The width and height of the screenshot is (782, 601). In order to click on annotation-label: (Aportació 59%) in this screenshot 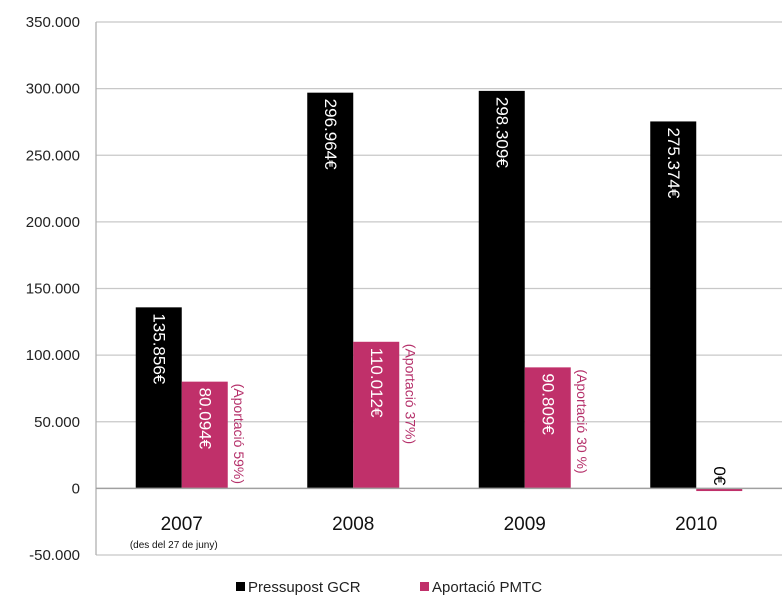, I will do `click(239, 434)`.